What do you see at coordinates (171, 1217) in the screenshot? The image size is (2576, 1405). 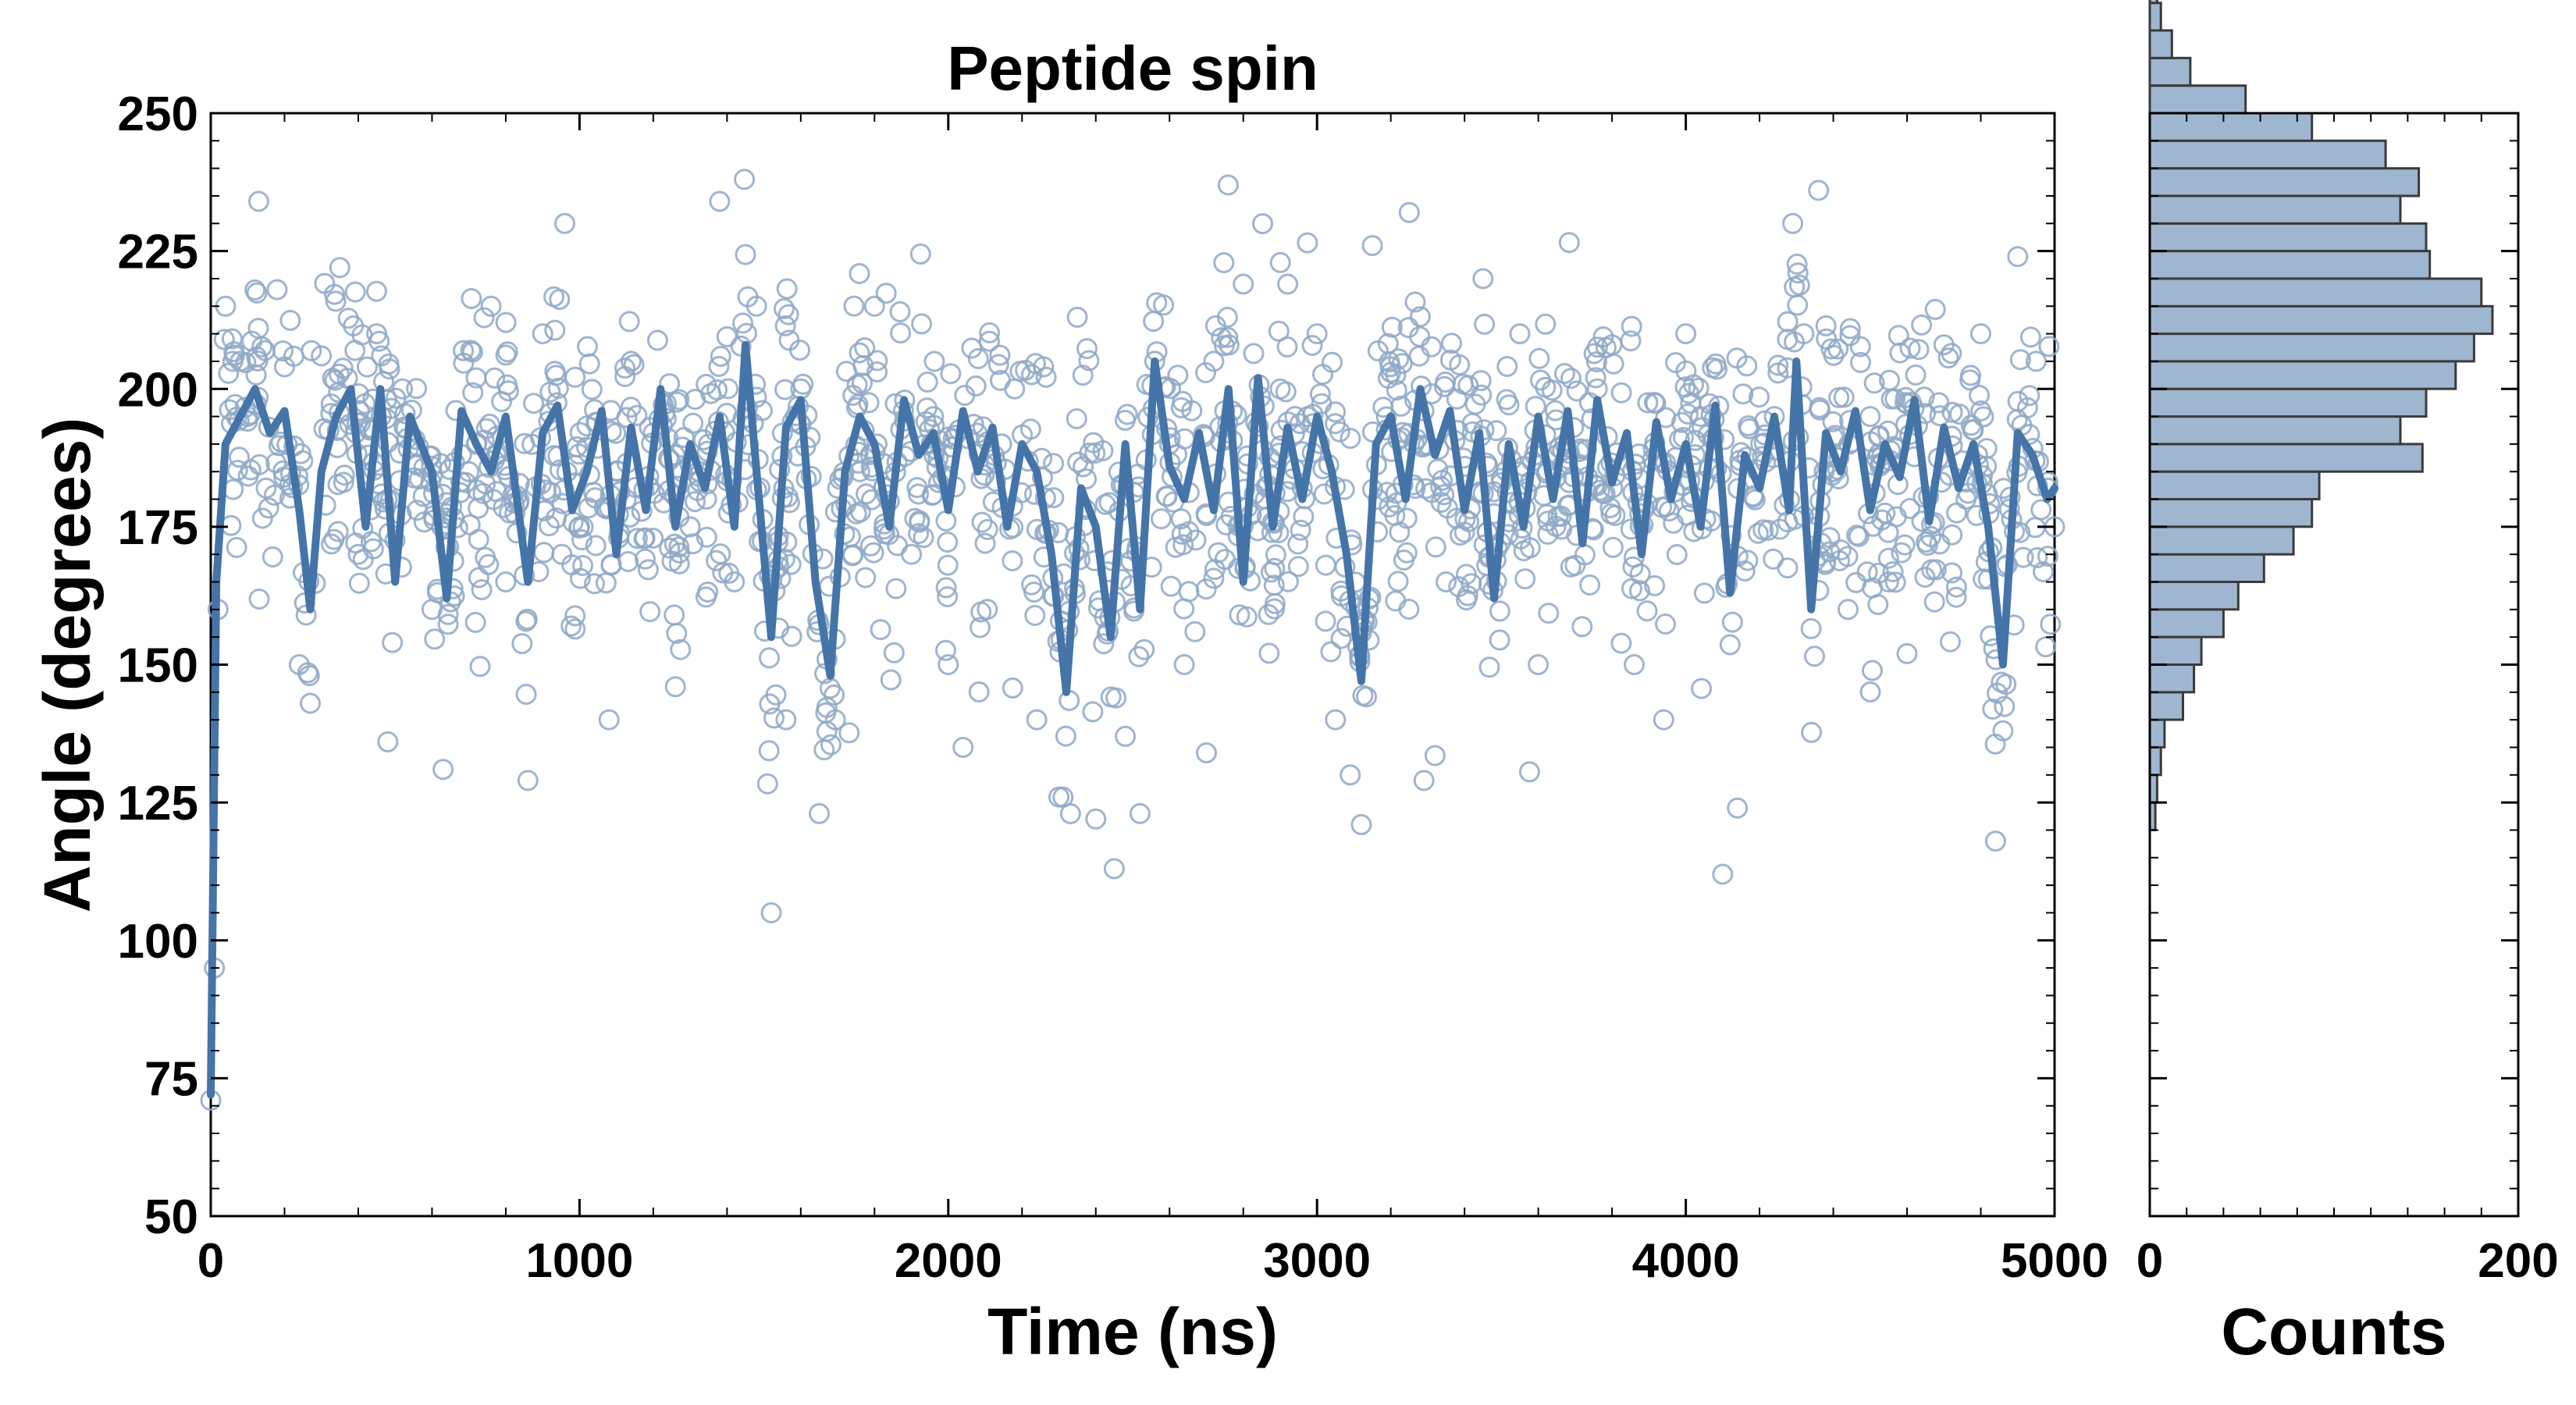 I see `y-tick-label: 50` at bounding box center [171, 1217].